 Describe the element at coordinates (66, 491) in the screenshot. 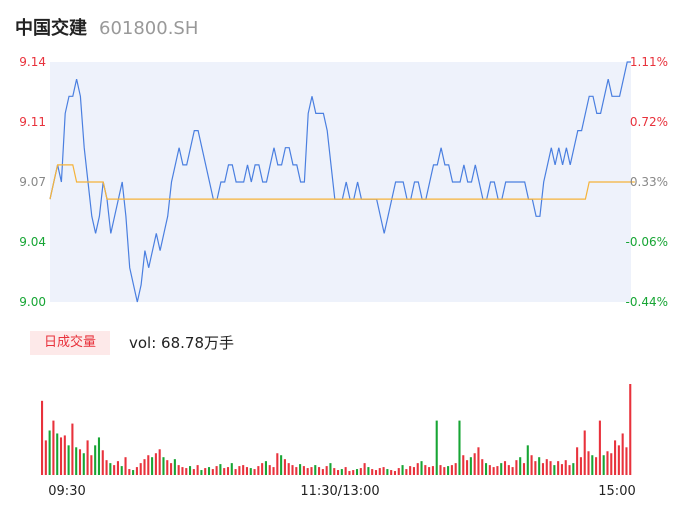

I see `time-tick: 09:30` at that location.